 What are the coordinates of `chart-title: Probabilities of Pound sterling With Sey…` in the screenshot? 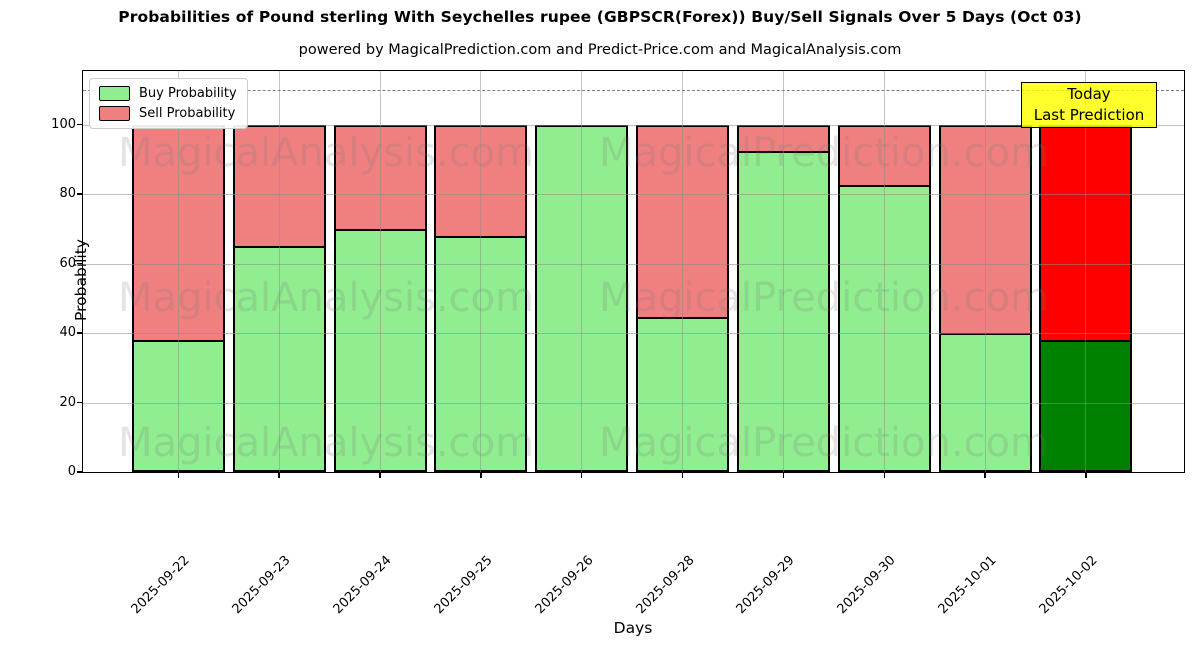 It's located at (600, 17).